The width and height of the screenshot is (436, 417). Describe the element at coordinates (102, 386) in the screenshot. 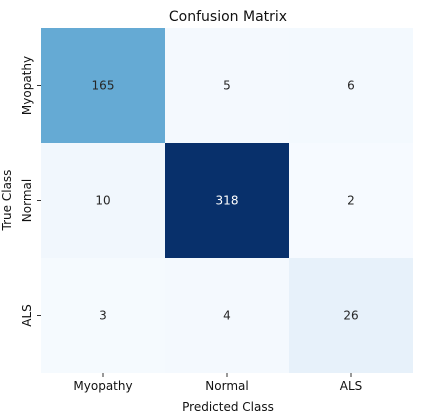

I see `x-tick-label: Myopathy` at that location.